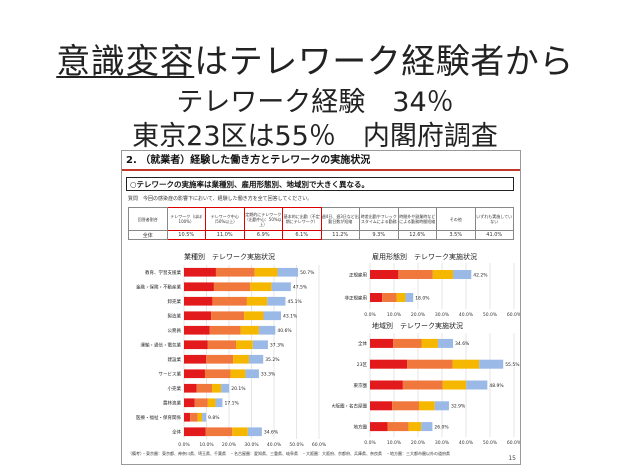  What do you see at coordinates (175, 301) in the screenshot?
I see `category-label: 卸売業` at bounding box center [175, 301].